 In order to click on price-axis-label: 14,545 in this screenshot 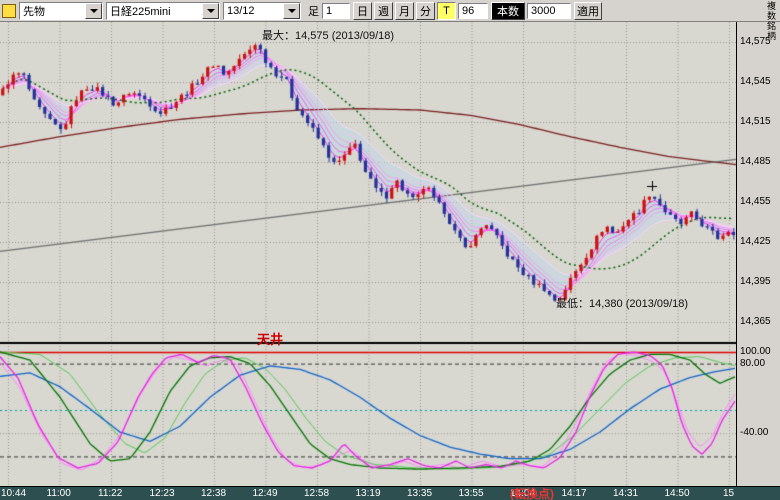, I will do `click(755, 81)`.